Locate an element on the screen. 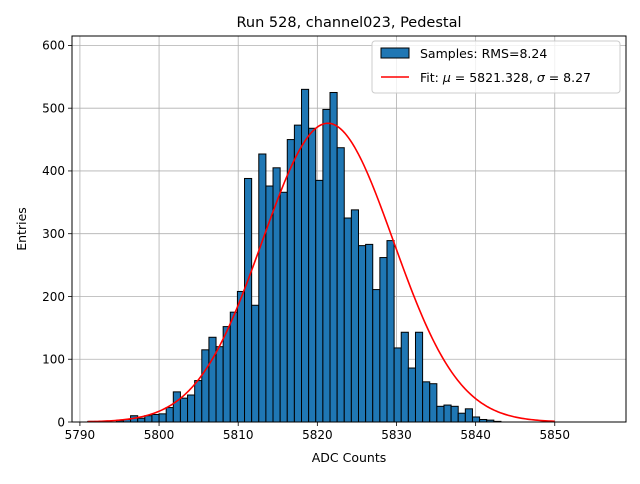  y-tick-label: 300 is located at coordinates (53, 234).